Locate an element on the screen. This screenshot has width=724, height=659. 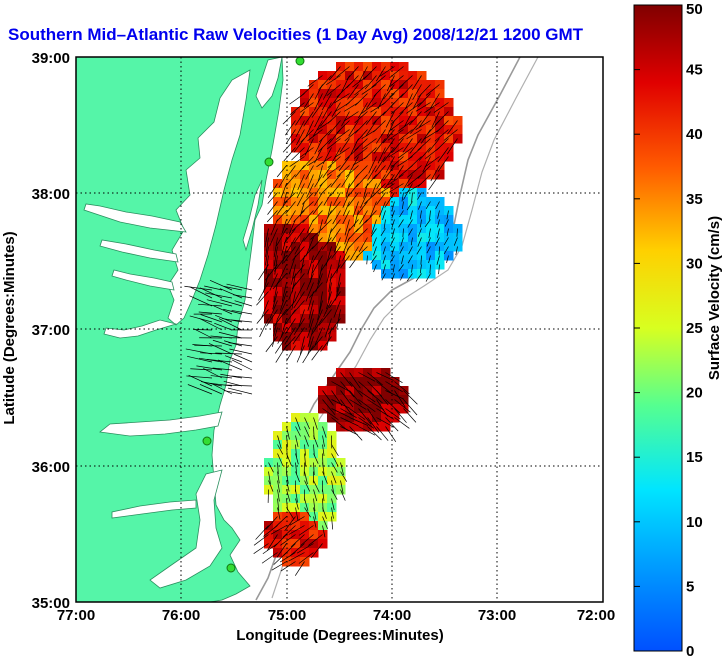
colorbar-tick-label: 35 is located at coordinates (694, 199).